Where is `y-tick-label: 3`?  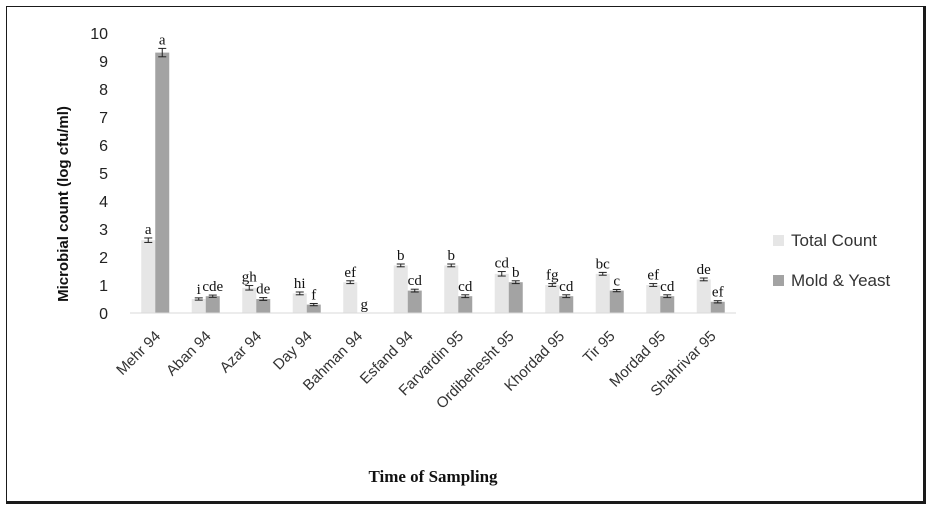 y-tick-label: 3 is located at coordinates (103, 230).